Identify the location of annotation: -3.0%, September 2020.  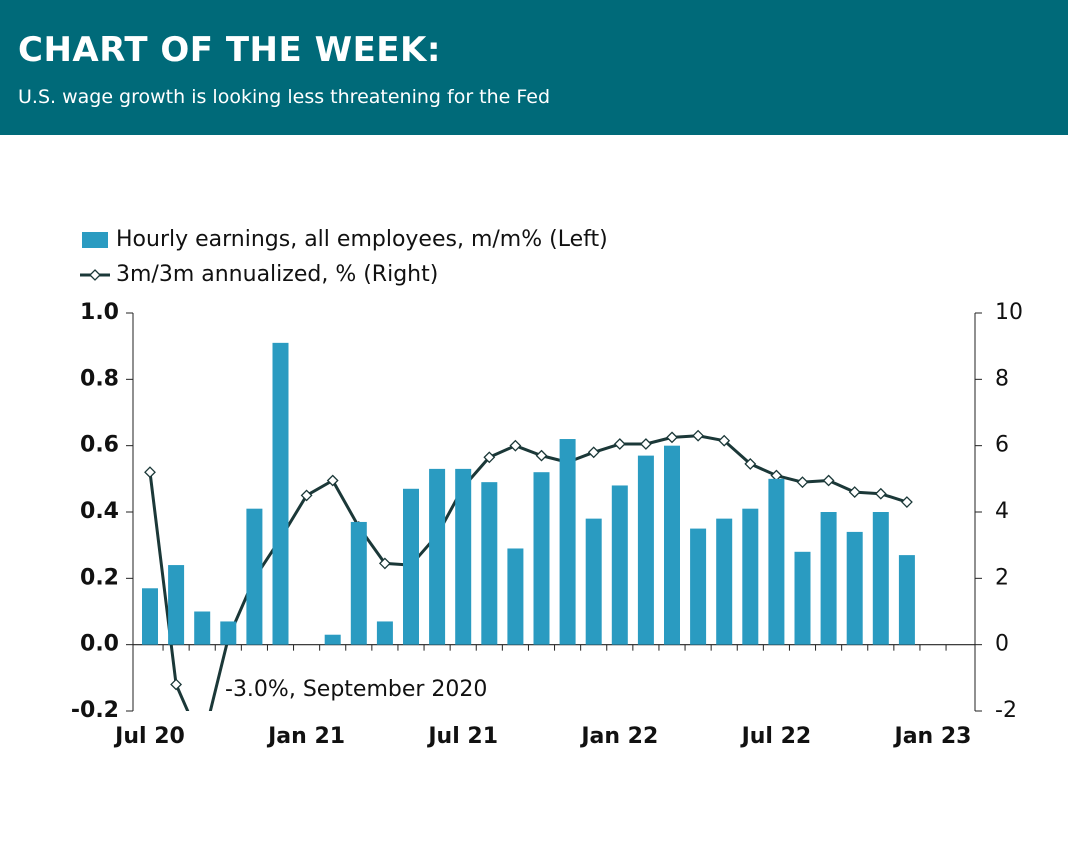
(356, 689).